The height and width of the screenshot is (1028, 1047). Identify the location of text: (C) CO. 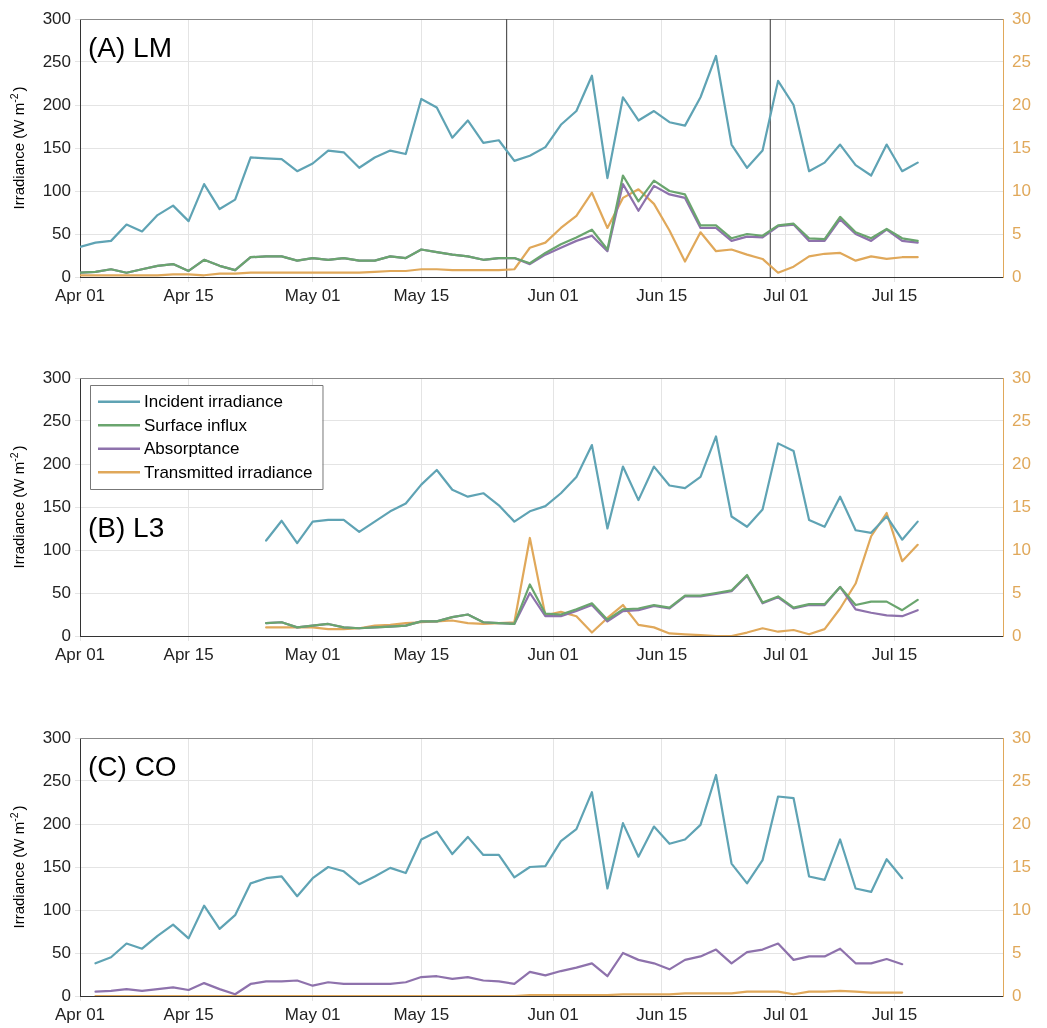
(132, 766).